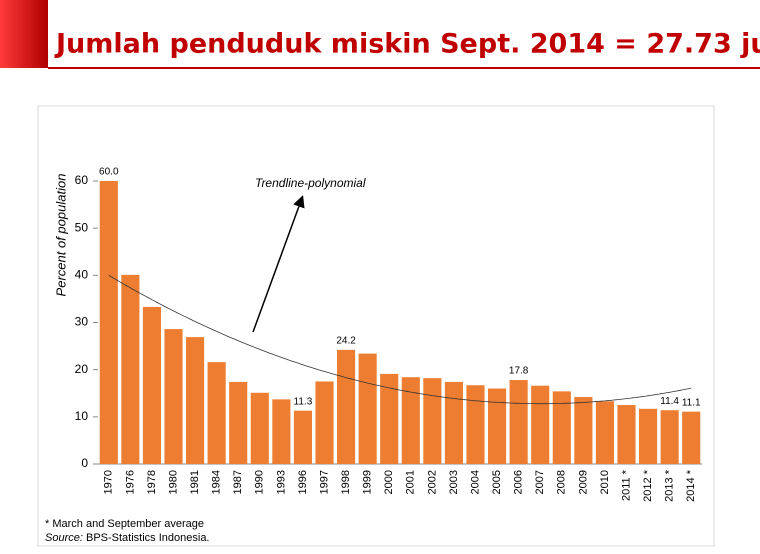  Describe the element at coordinates (60, 235) in the screenshot. I see `y-axis-label: Percent of population` at that location.